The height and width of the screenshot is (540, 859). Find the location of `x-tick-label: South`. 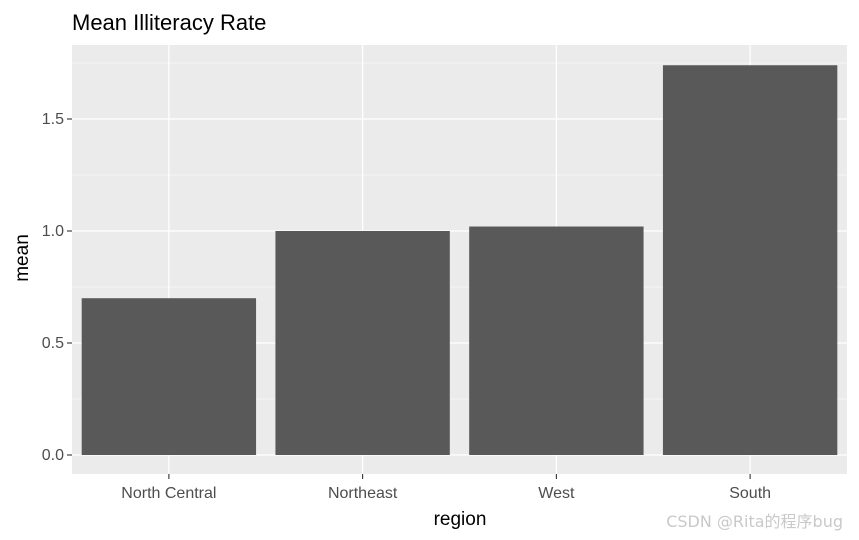

x-tick-label: South is located at coordinates (750, 493).